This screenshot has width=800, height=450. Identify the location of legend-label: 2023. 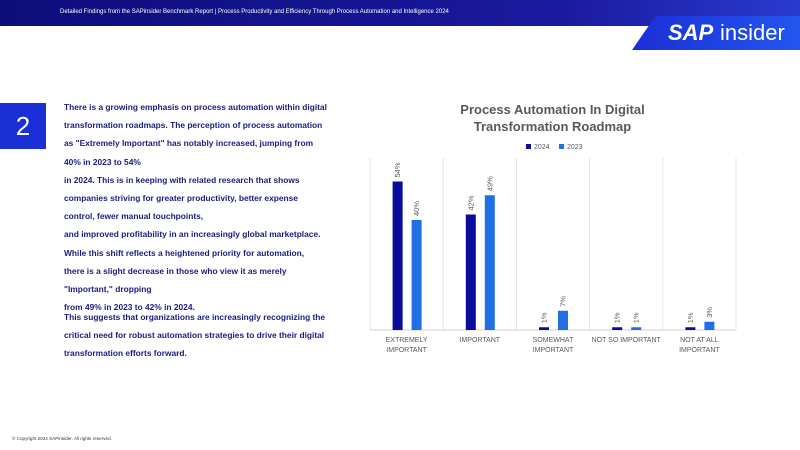
(575, 147).